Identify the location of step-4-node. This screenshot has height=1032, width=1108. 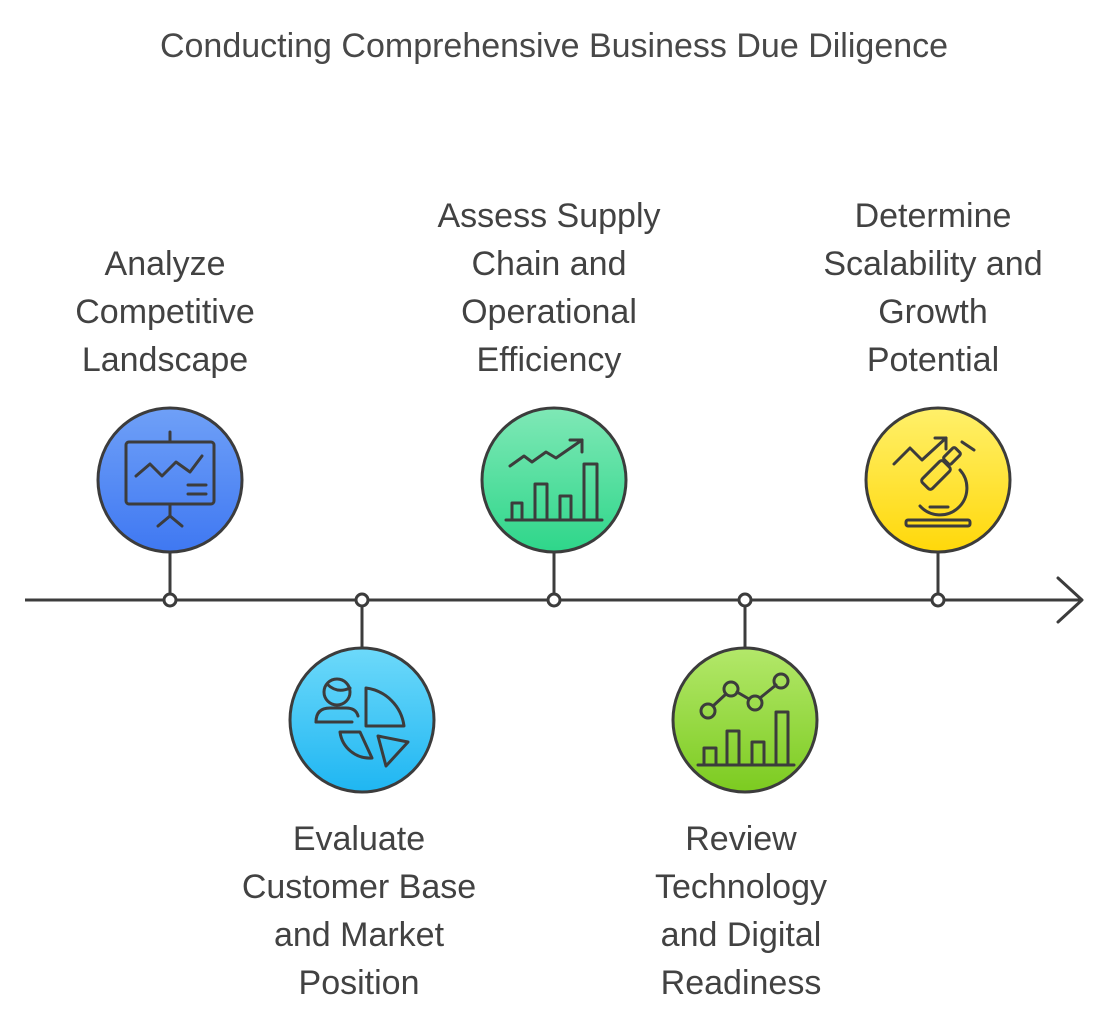
(745, 720).